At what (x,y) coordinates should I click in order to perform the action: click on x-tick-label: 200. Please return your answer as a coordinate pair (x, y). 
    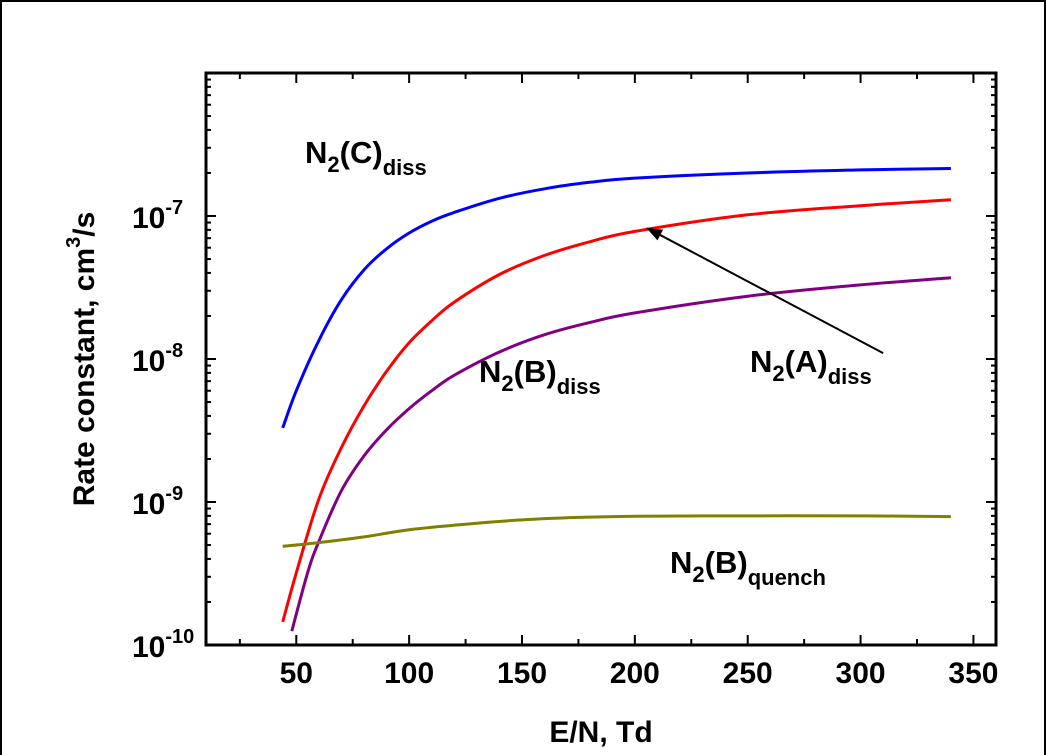
    Looking at the image, I should click on (635, 673).